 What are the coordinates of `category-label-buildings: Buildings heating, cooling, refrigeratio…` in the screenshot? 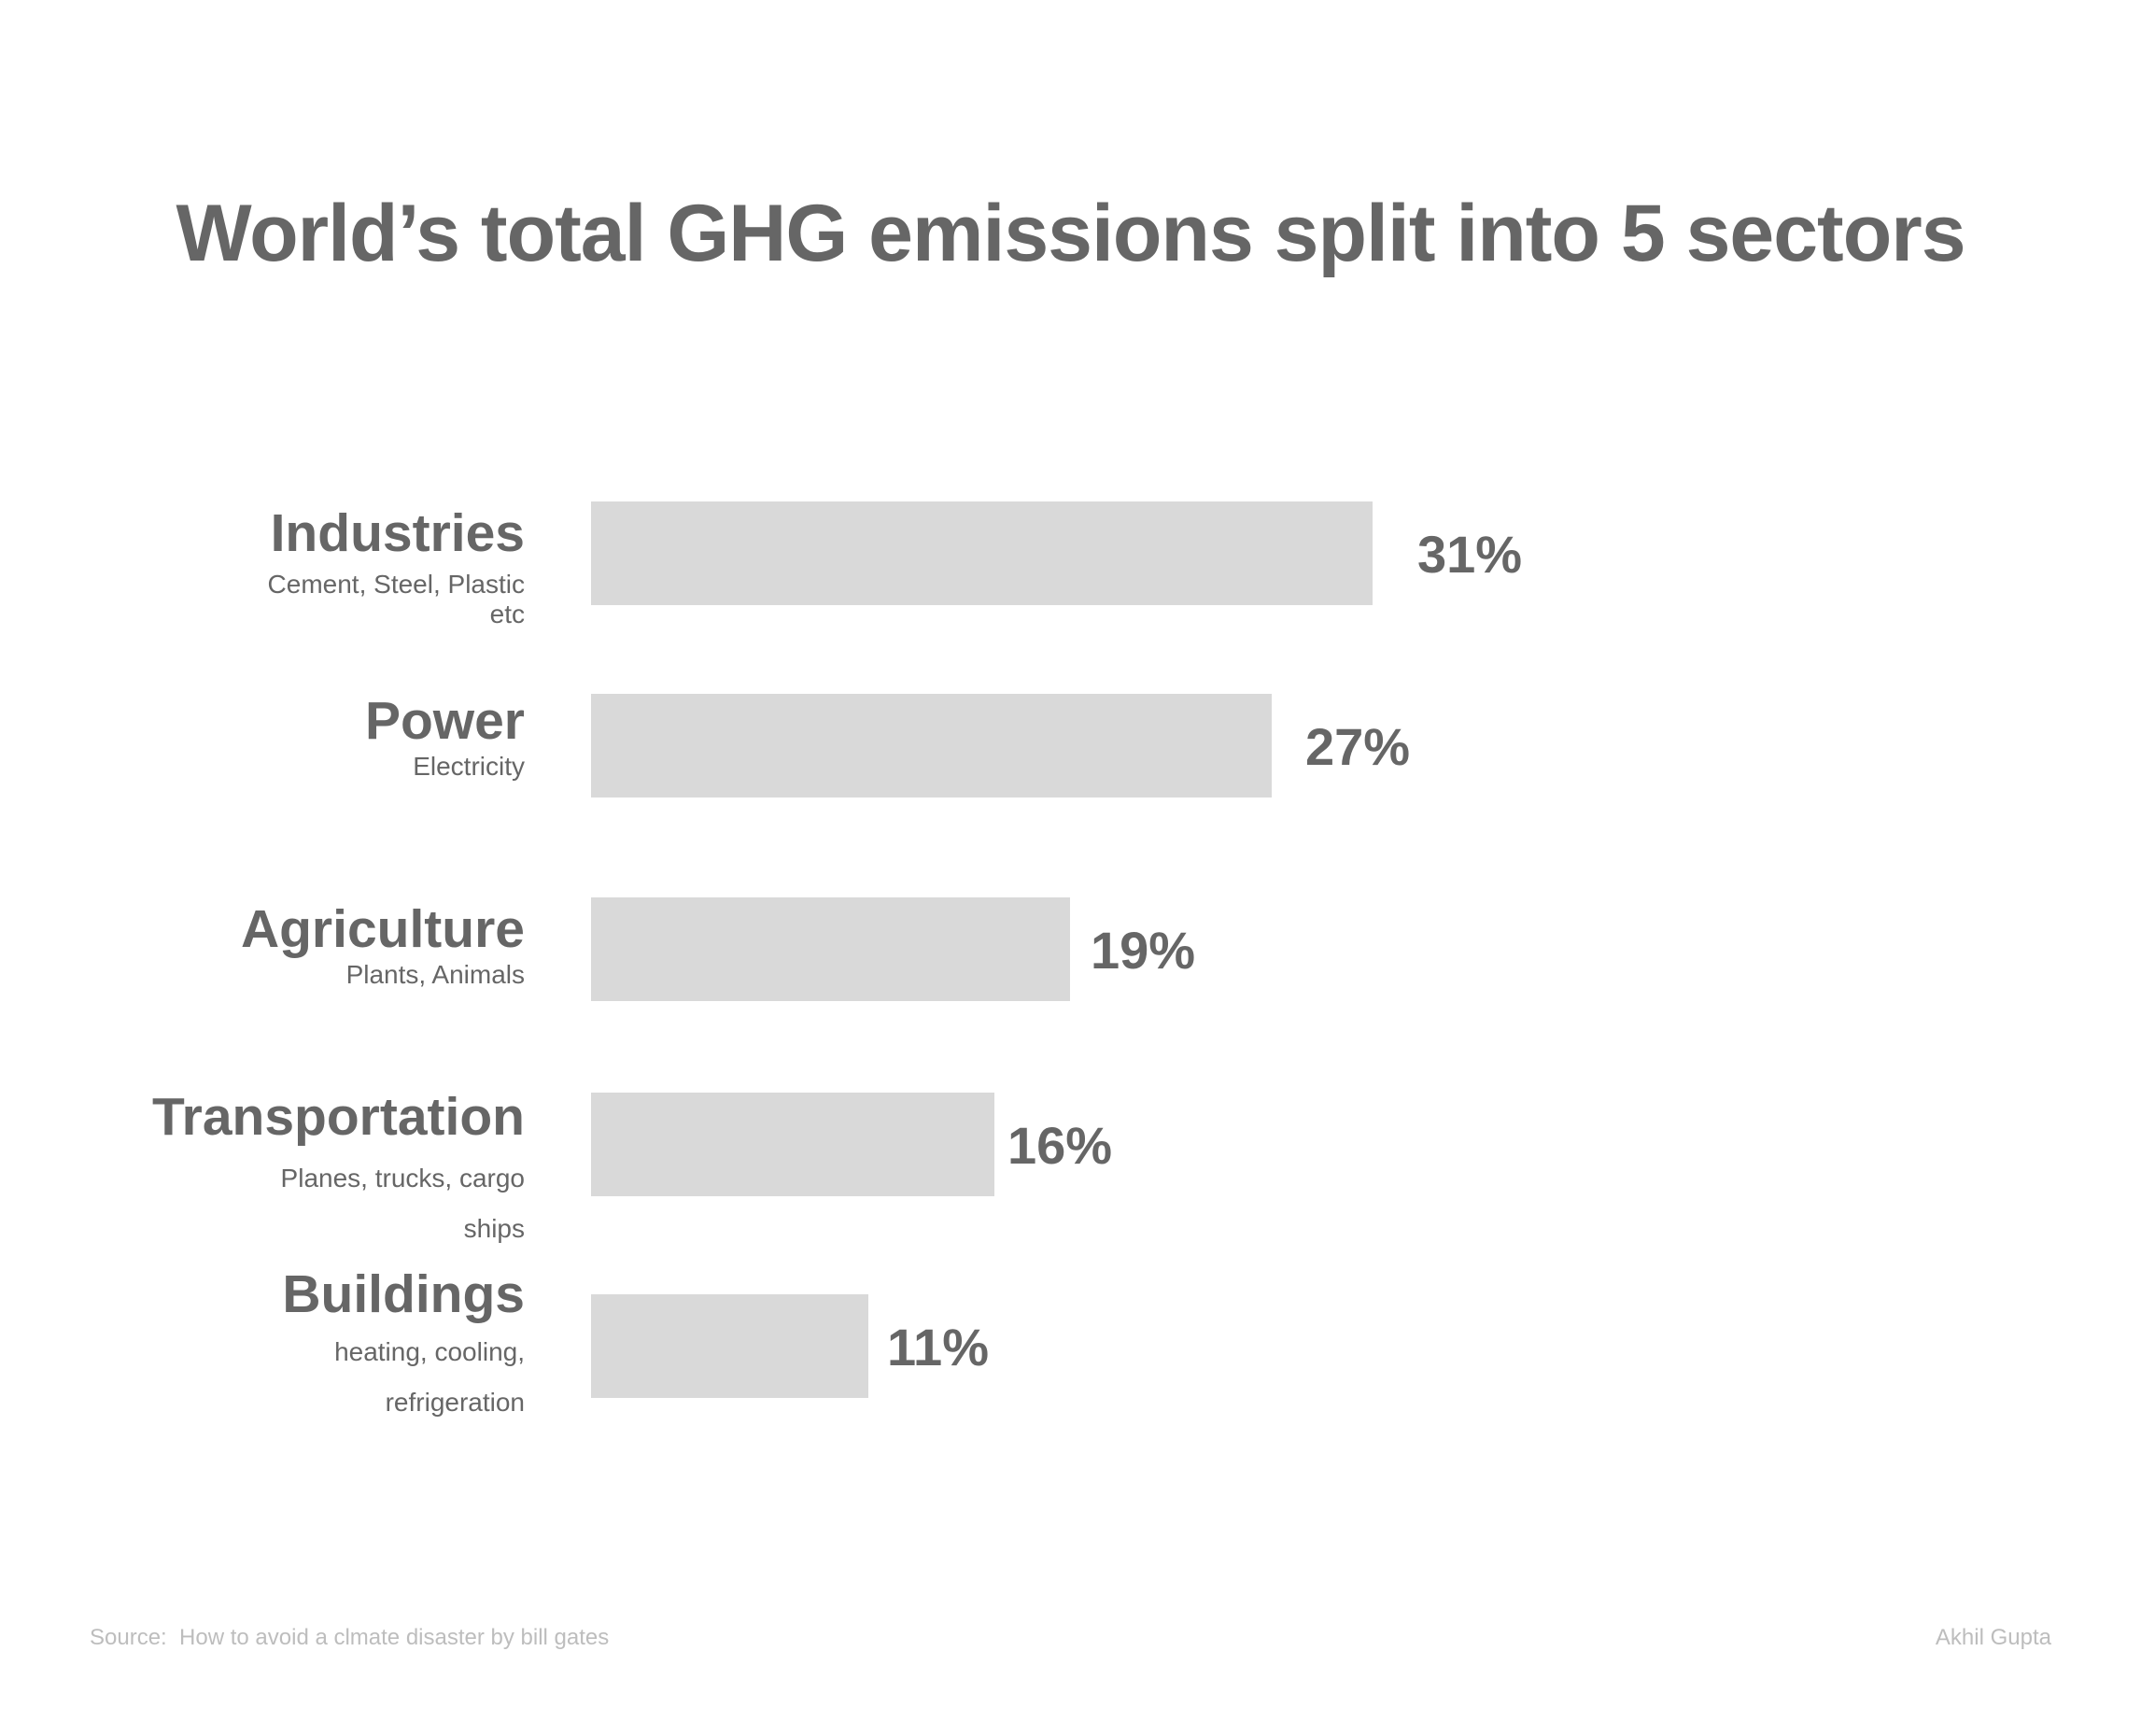 It's located at (273, 1345).